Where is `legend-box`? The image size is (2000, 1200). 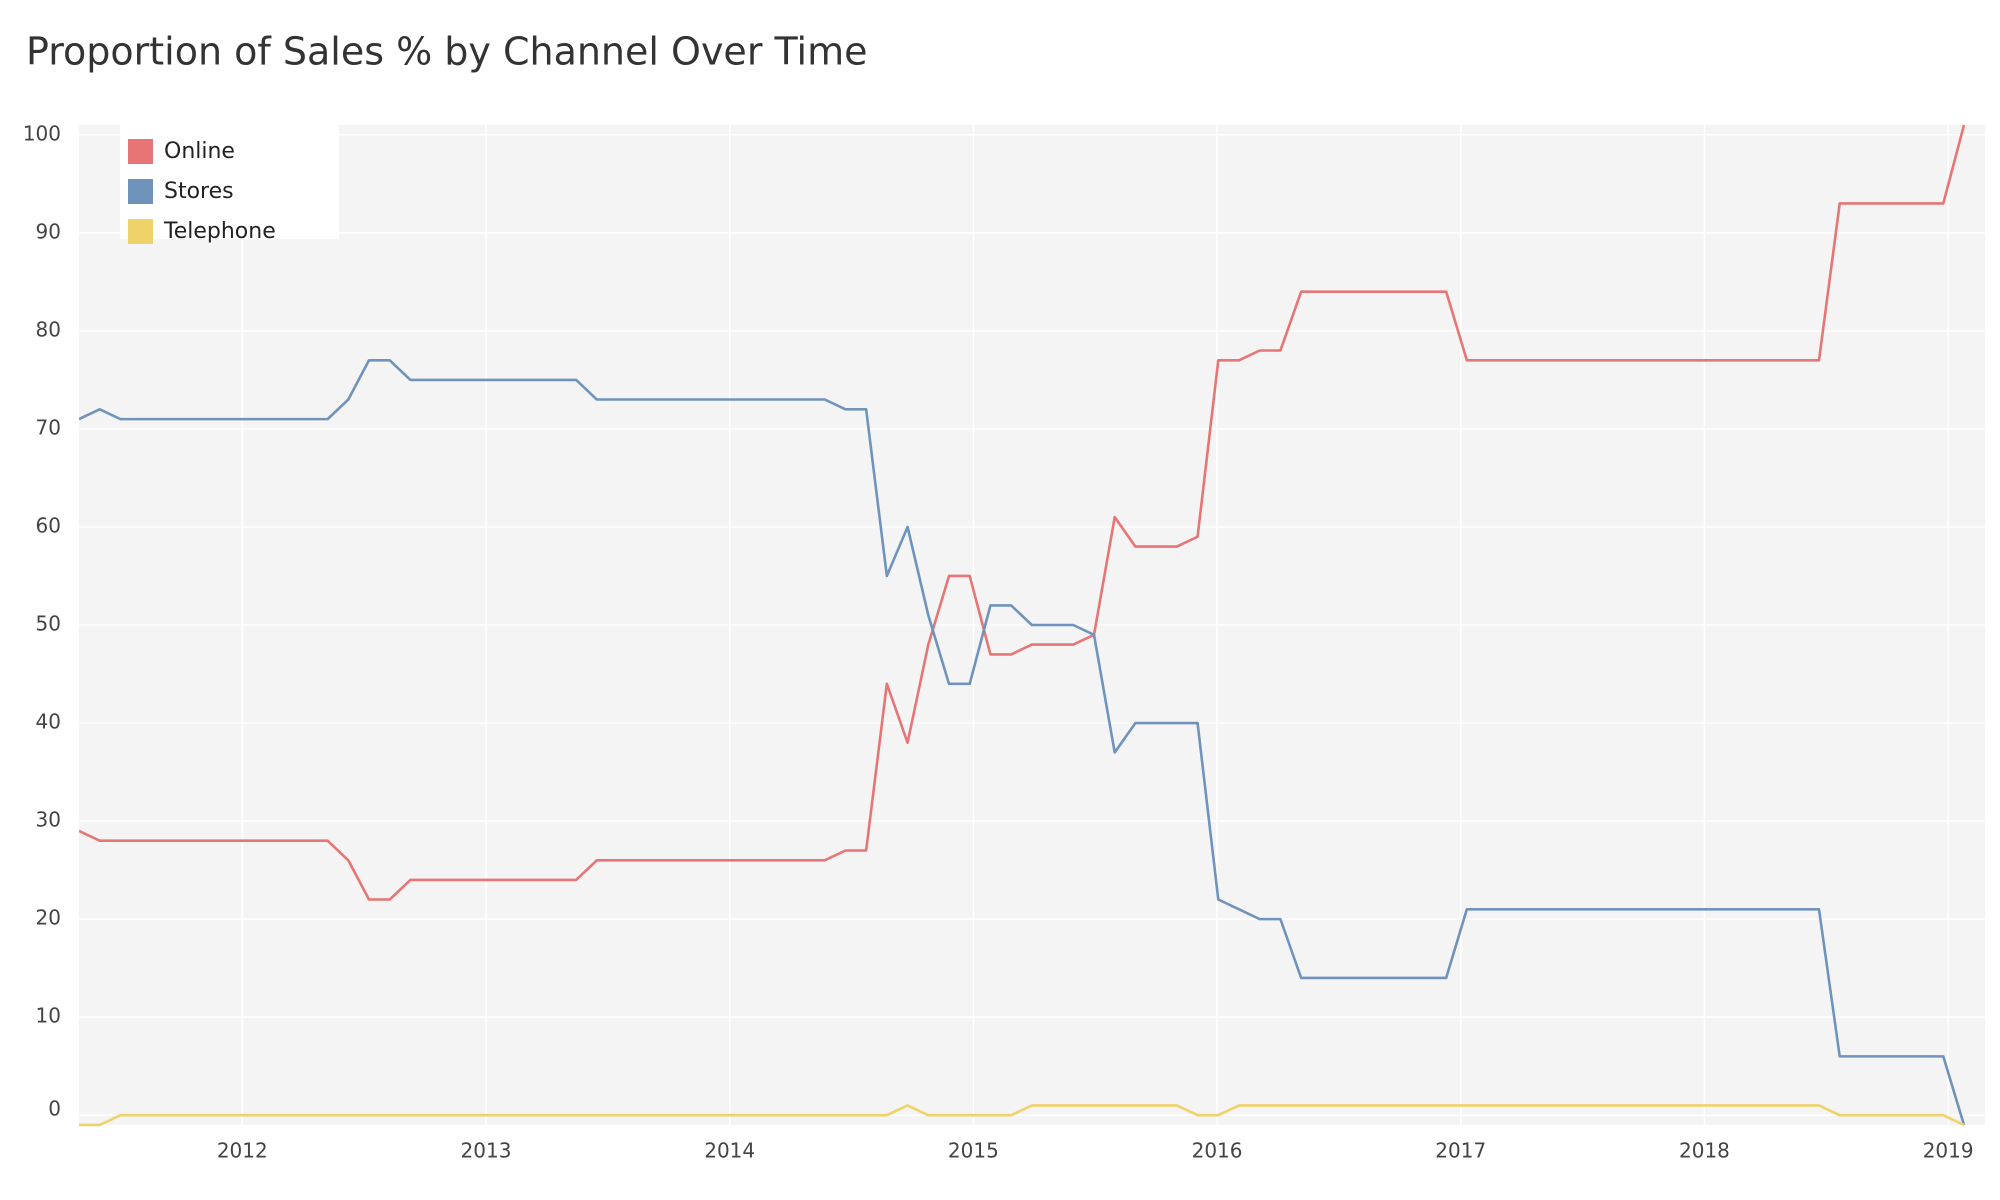 legend-box is located at coordinates (229, 182).